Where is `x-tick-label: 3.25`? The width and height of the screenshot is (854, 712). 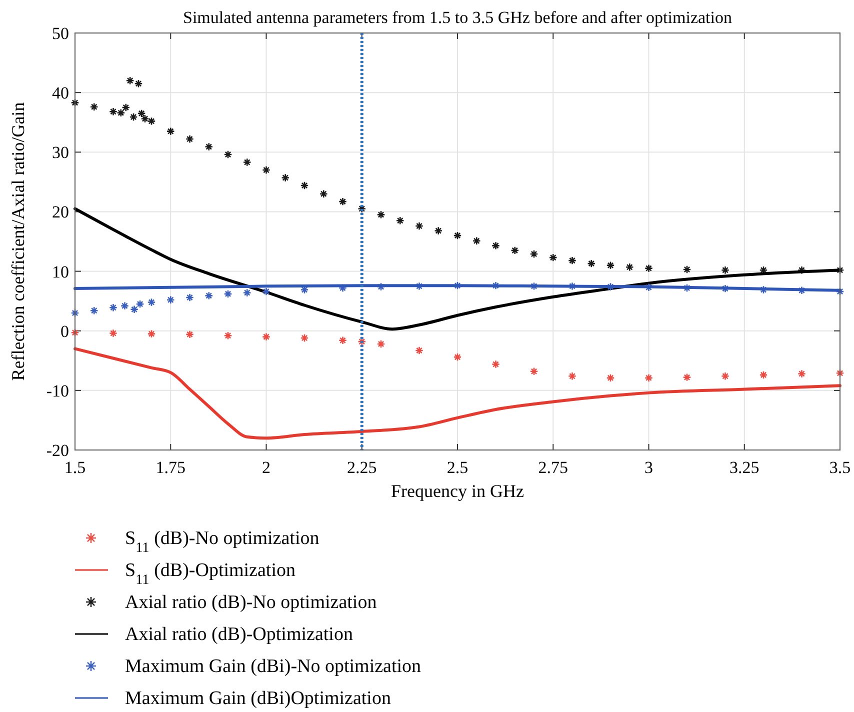
x-tick-label: 3.25 is located at coordinates (745, 467).